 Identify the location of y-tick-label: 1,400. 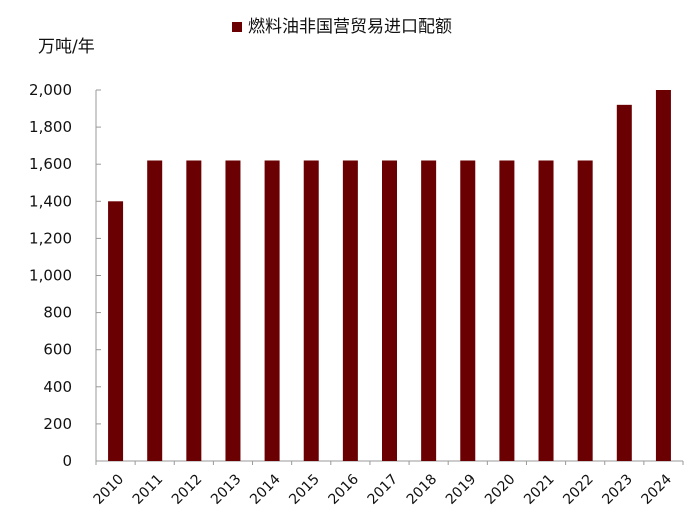
(50, 201).